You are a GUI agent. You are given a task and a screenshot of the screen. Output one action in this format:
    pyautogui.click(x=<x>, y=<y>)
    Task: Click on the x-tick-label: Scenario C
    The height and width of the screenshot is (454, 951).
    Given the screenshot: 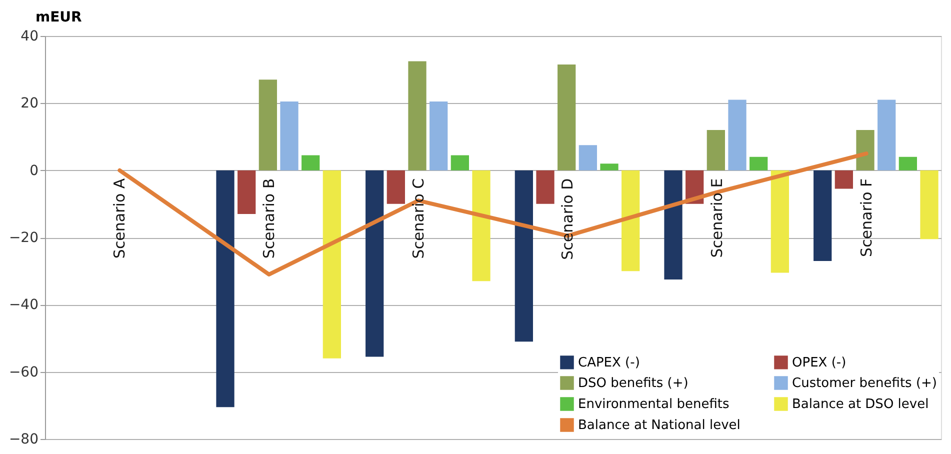 What is the action you would take?
    pyautogui.click(x=418, y=218)
    